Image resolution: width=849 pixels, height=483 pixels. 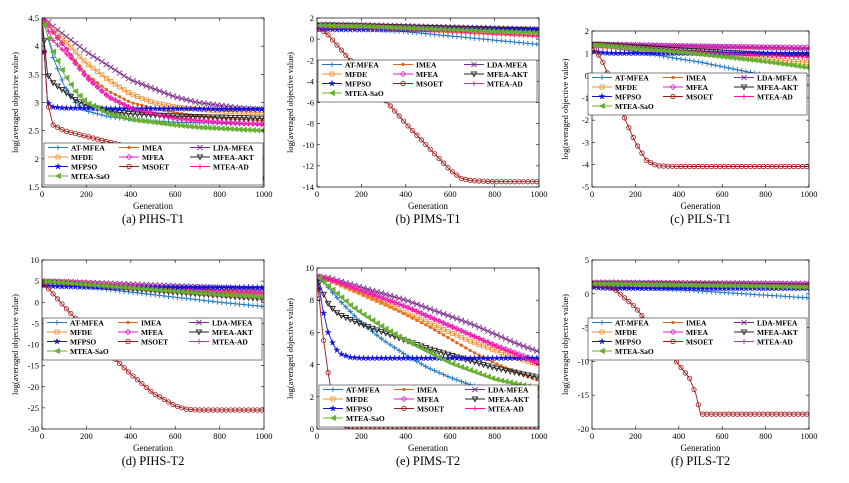 What do you see at coordinates (508, 399) in the screenshot?
I see `legend-label: MFEA-AKT` at bounding box center [508, 399].